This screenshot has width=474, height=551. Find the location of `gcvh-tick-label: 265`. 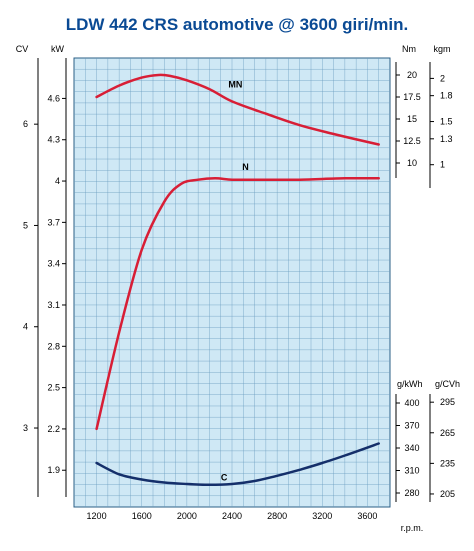

gcvh-tick-label: 265 is located at coordinates (447, 433).